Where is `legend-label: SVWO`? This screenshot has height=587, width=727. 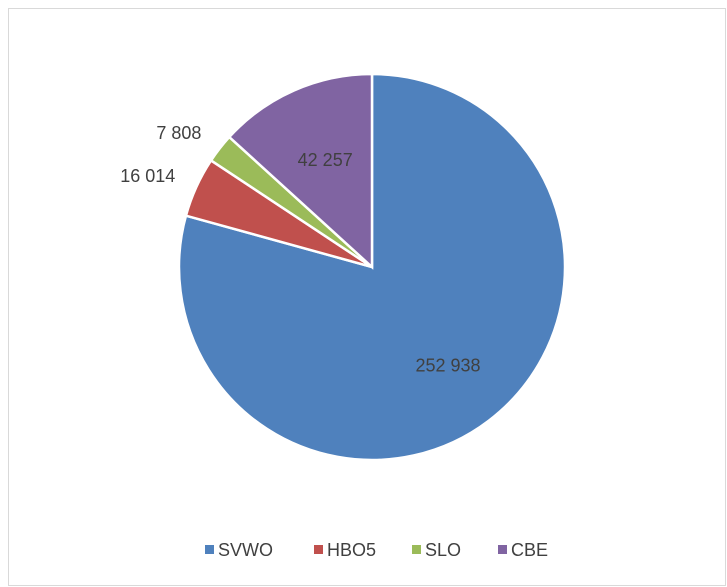
legend-label: SVWO is located at coordinates (245, 550).